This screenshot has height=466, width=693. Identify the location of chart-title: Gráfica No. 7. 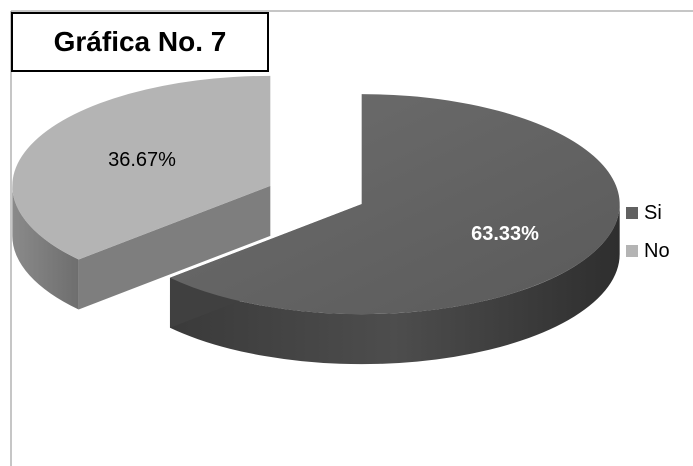
(140, 41).